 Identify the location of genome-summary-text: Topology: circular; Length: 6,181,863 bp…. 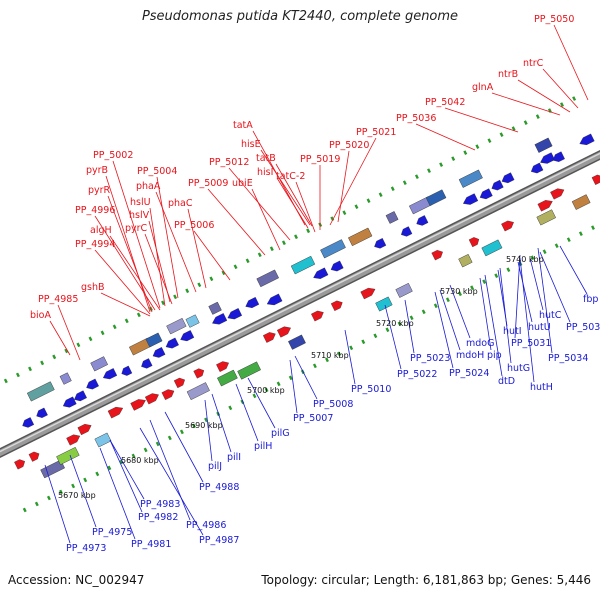
(426, 580).